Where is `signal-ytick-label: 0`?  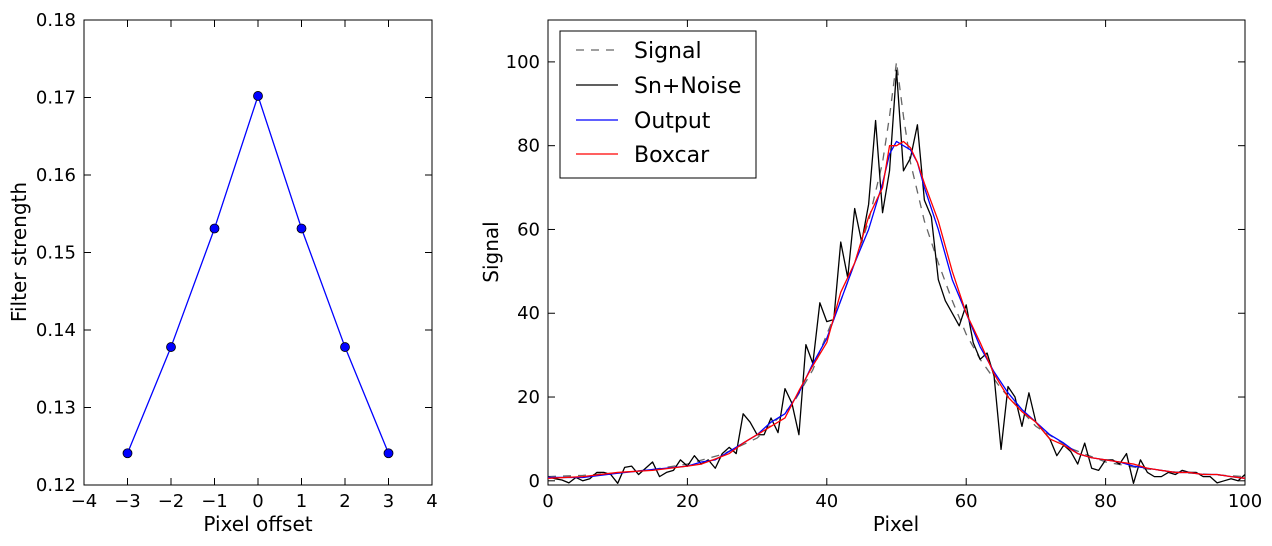 signal-ytick-label: 0 is located at coordinates (534, 481).